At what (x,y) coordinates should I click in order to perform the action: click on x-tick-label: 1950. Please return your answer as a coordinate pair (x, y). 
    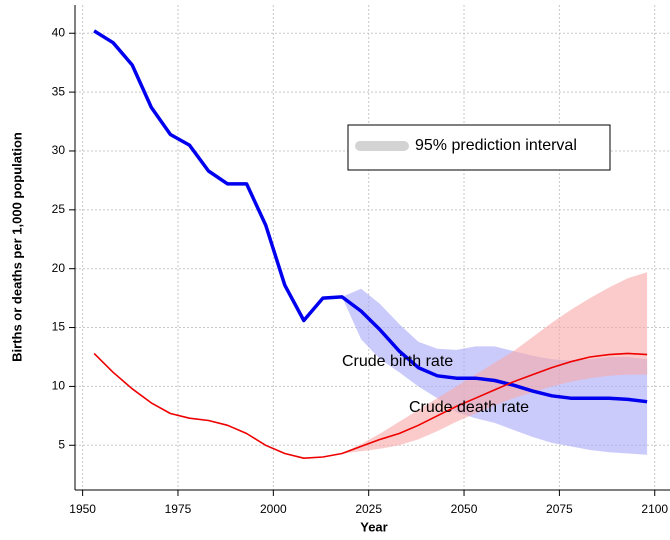
    Looking at the image, I should click on (82, 509).